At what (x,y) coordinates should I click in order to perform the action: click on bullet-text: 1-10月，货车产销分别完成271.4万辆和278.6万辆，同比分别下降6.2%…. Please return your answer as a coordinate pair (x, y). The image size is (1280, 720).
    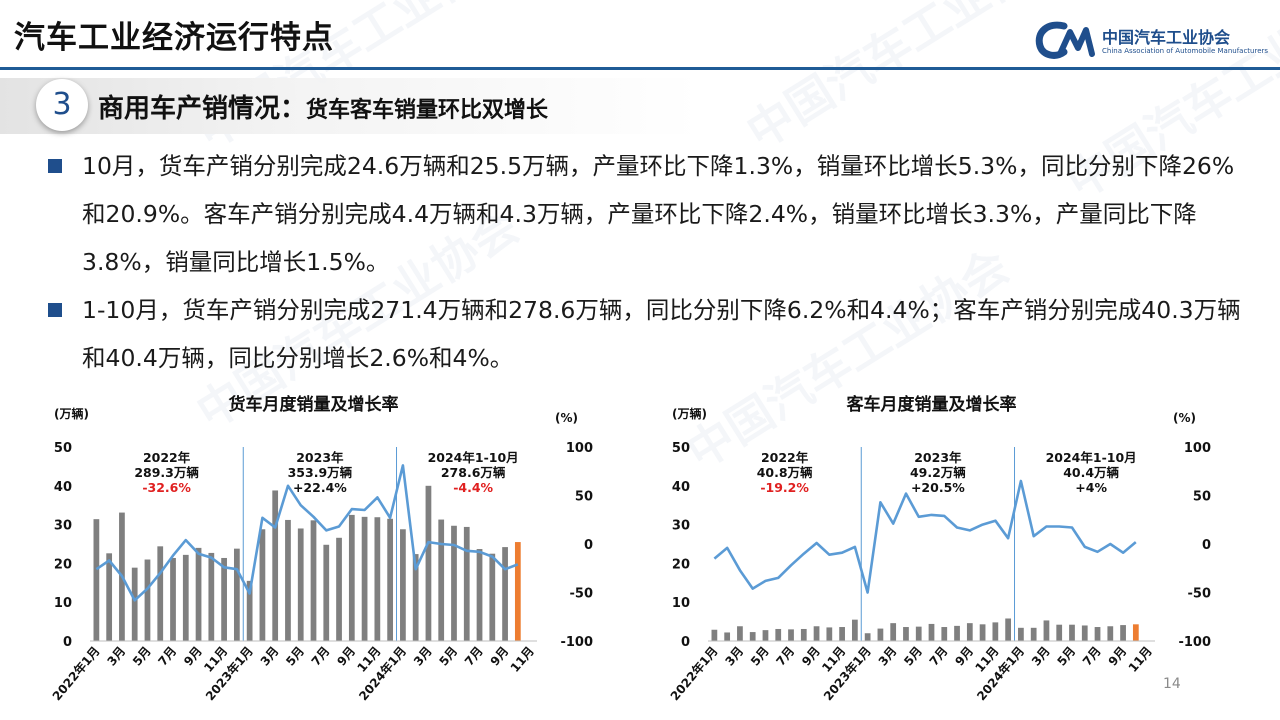
    Looking at the image, I should click on (661, 334).